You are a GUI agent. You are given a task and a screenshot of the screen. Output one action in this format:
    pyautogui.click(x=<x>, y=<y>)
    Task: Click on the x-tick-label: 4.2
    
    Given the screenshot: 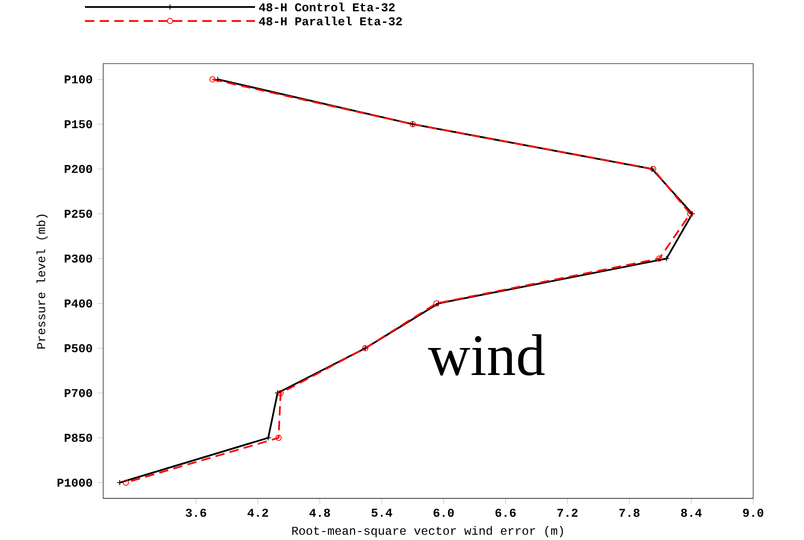 What is the action you would take?
    pyautogui.click(x=258, y=512)
    